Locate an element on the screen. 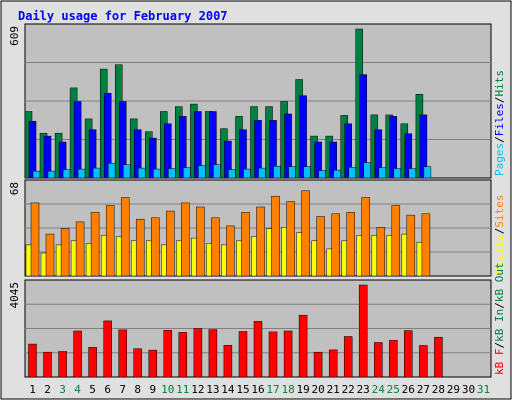  x-tick-label: 1 is located at coordinates (32, 389).